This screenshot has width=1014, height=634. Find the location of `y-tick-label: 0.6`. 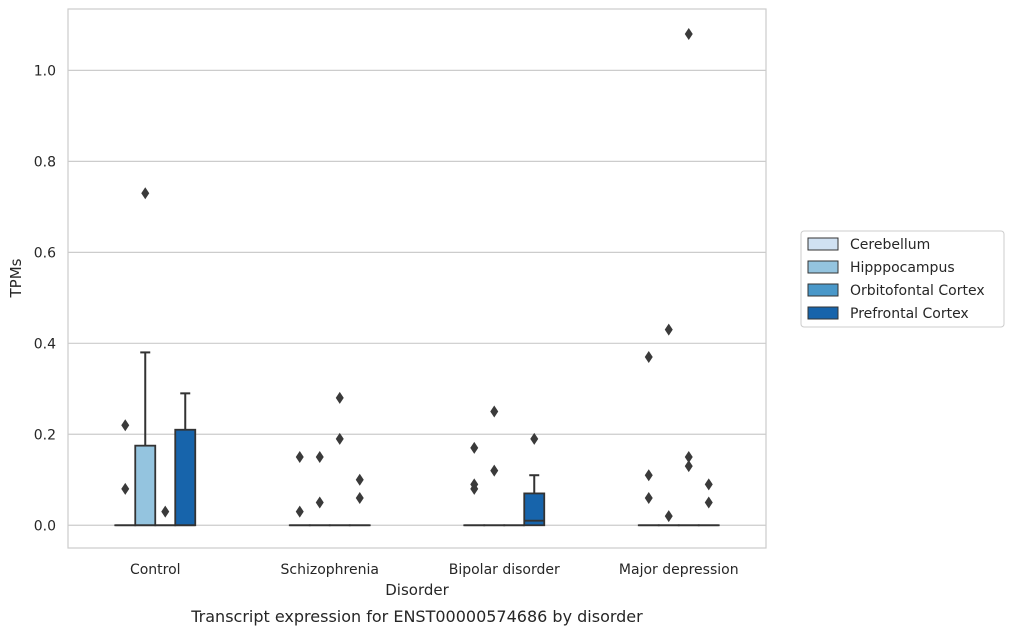

y-tick-label: 0.6 is located at coordinates (45, 253).